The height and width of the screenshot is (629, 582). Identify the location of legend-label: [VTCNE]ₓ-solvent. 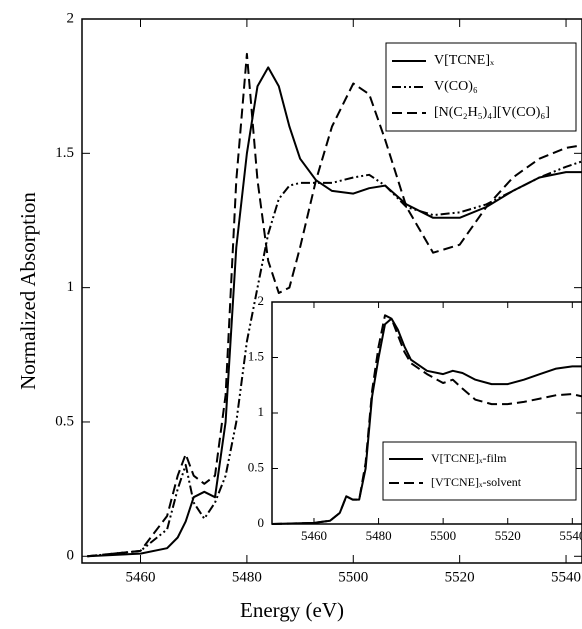
(476, 482).